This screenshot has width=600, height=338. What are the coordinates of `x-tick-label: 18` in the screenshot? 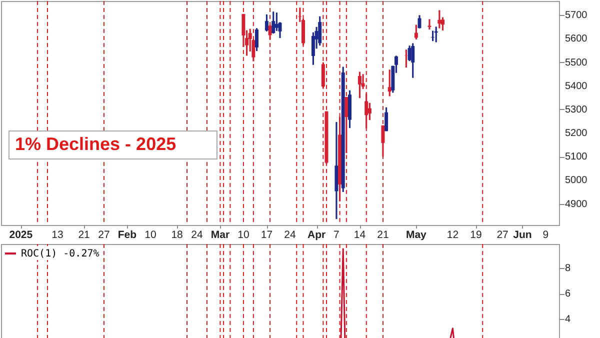 It's located at (177, 235).